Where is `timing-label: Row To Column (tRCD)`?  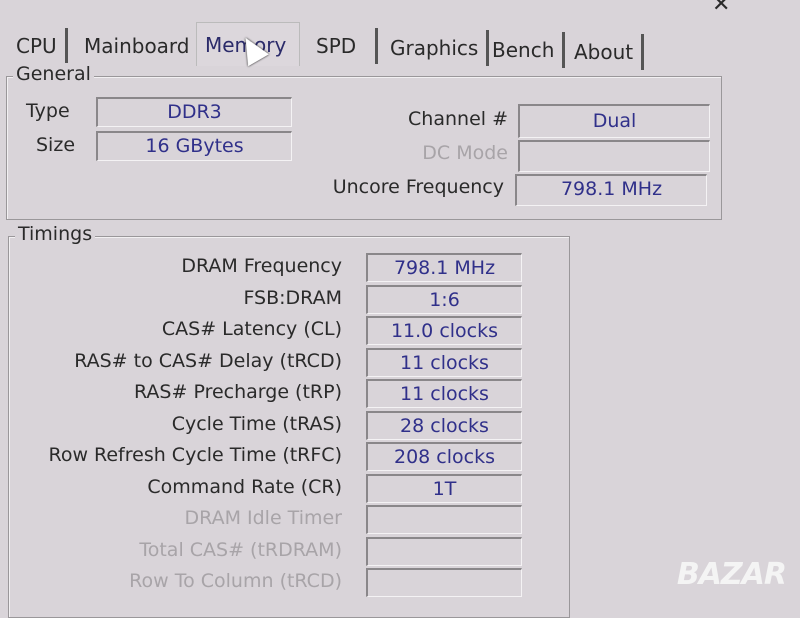 timing-label: Row To Column (tRCD) is located at coordinates (235, 581).